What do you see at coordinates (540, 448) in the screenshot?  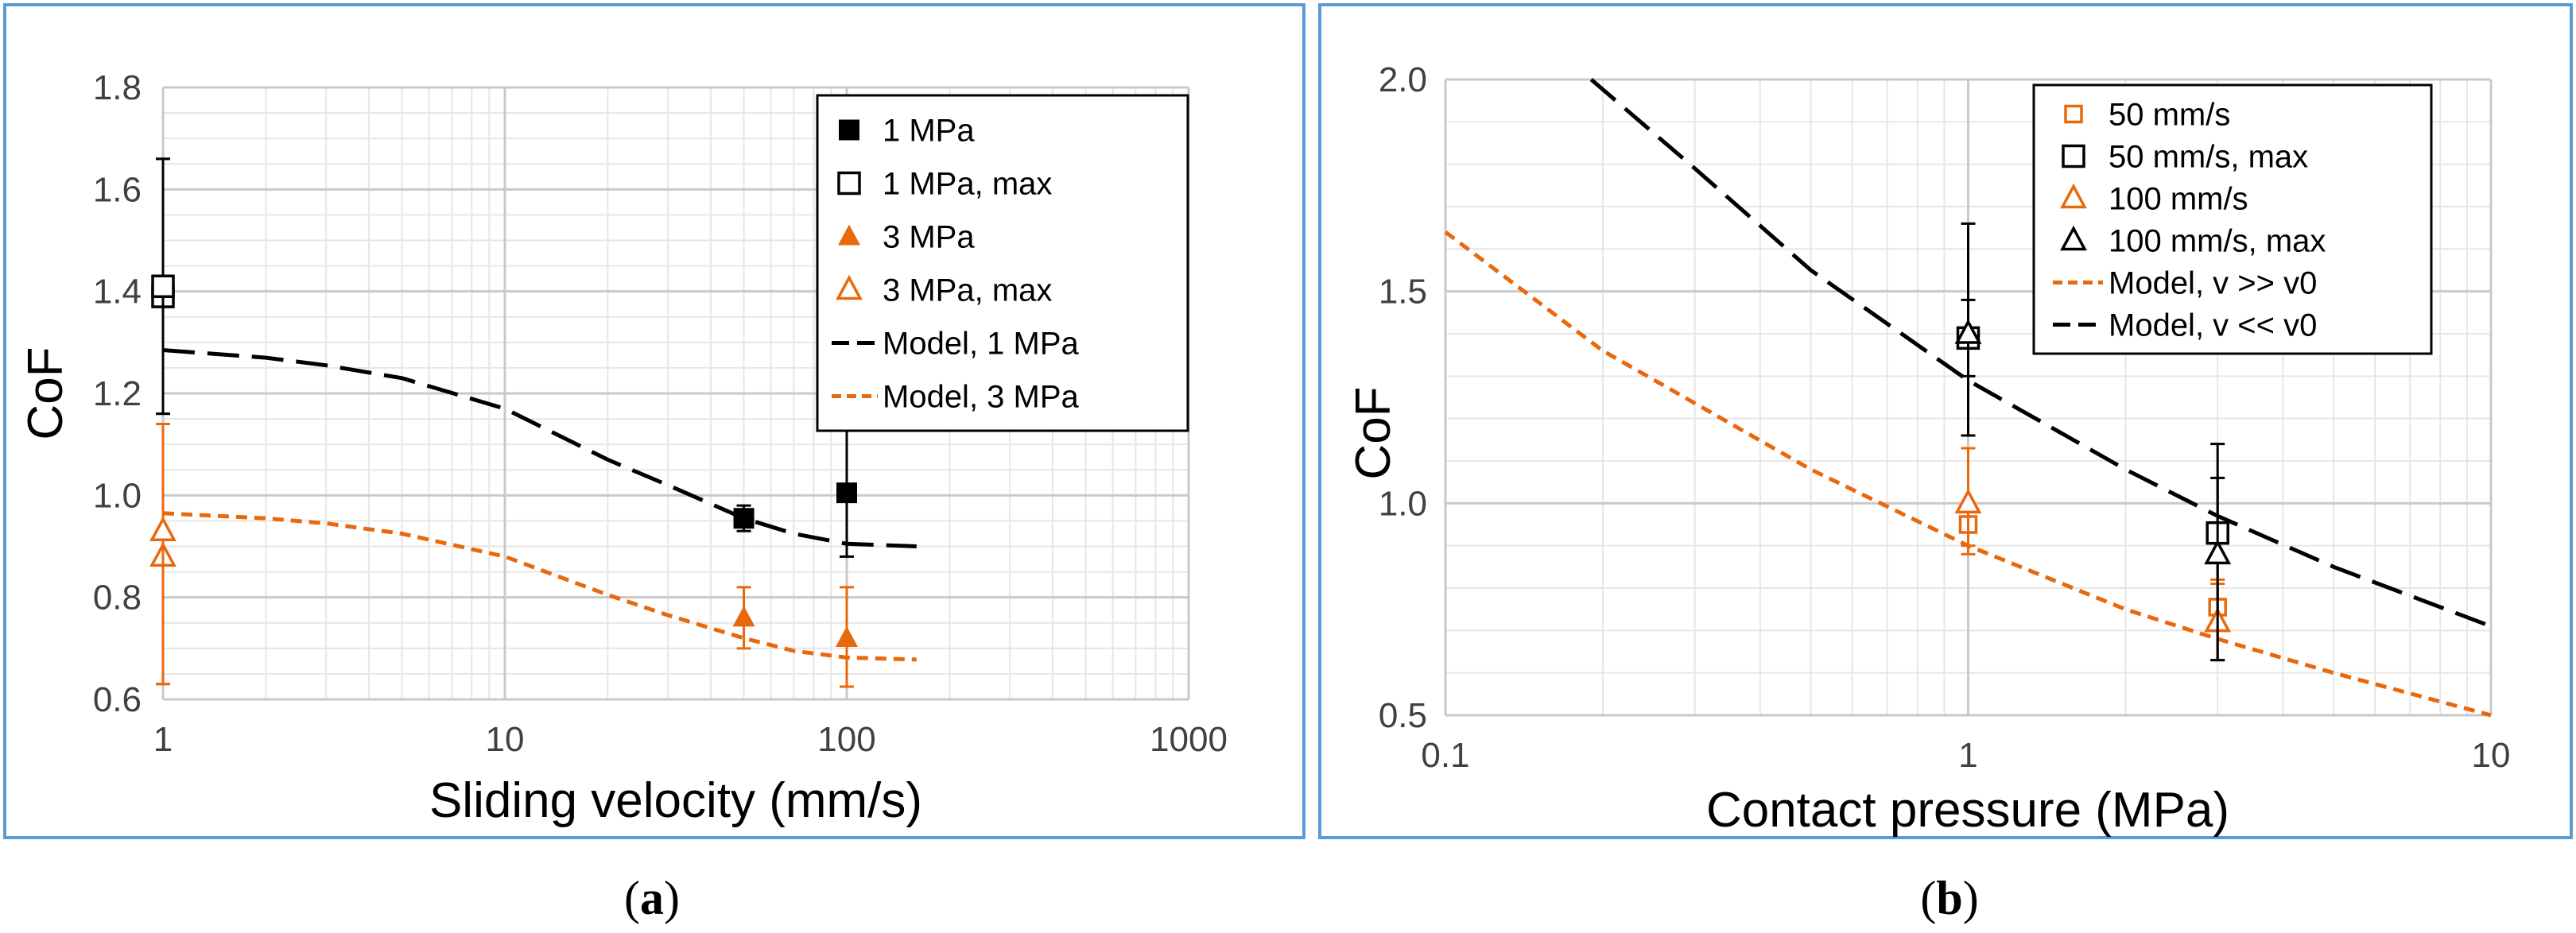 I see `series-line-model-1-mpa` at bounding box center [540, 448].